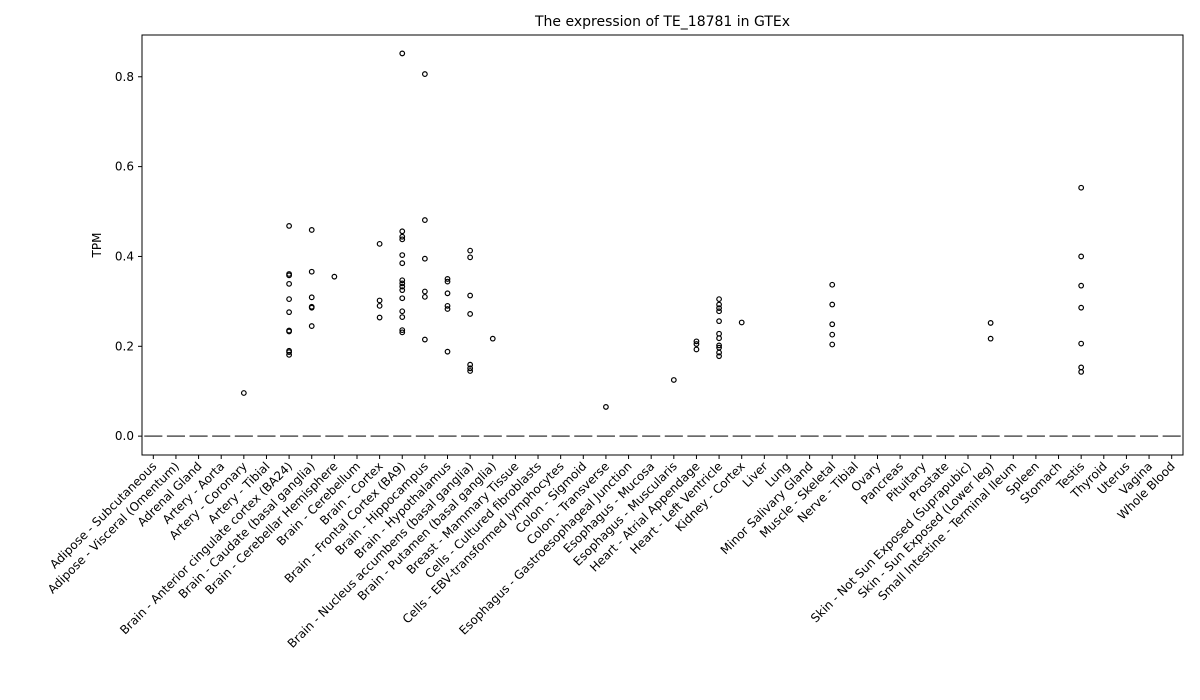  What do you see at coordinates (755, 474) in the screenshot?
I see `x-tick-label: Liver` at bounding box center [755, 474].